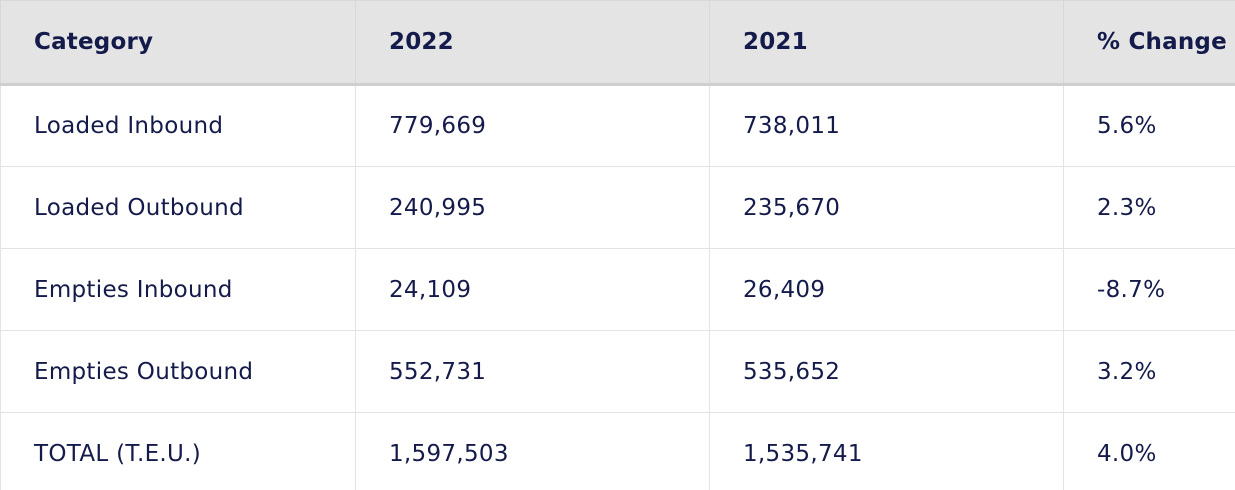 Image resolution: width=1235 pixels, height=490 pixels. Describe the element at coordinates (886, 289) in the screenshot. I see `cell-2021: 26,409` at that location.